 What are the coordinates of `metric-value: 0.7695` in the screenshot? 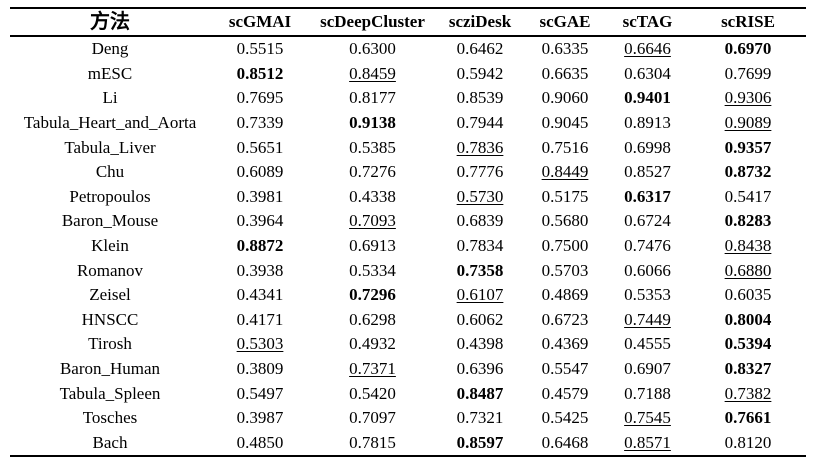 It's located at (260, 98).